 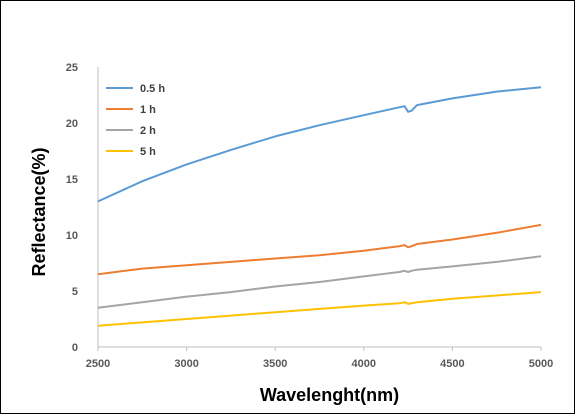 I want to click on y-tick-label: 10, so click(x=72, y=236).